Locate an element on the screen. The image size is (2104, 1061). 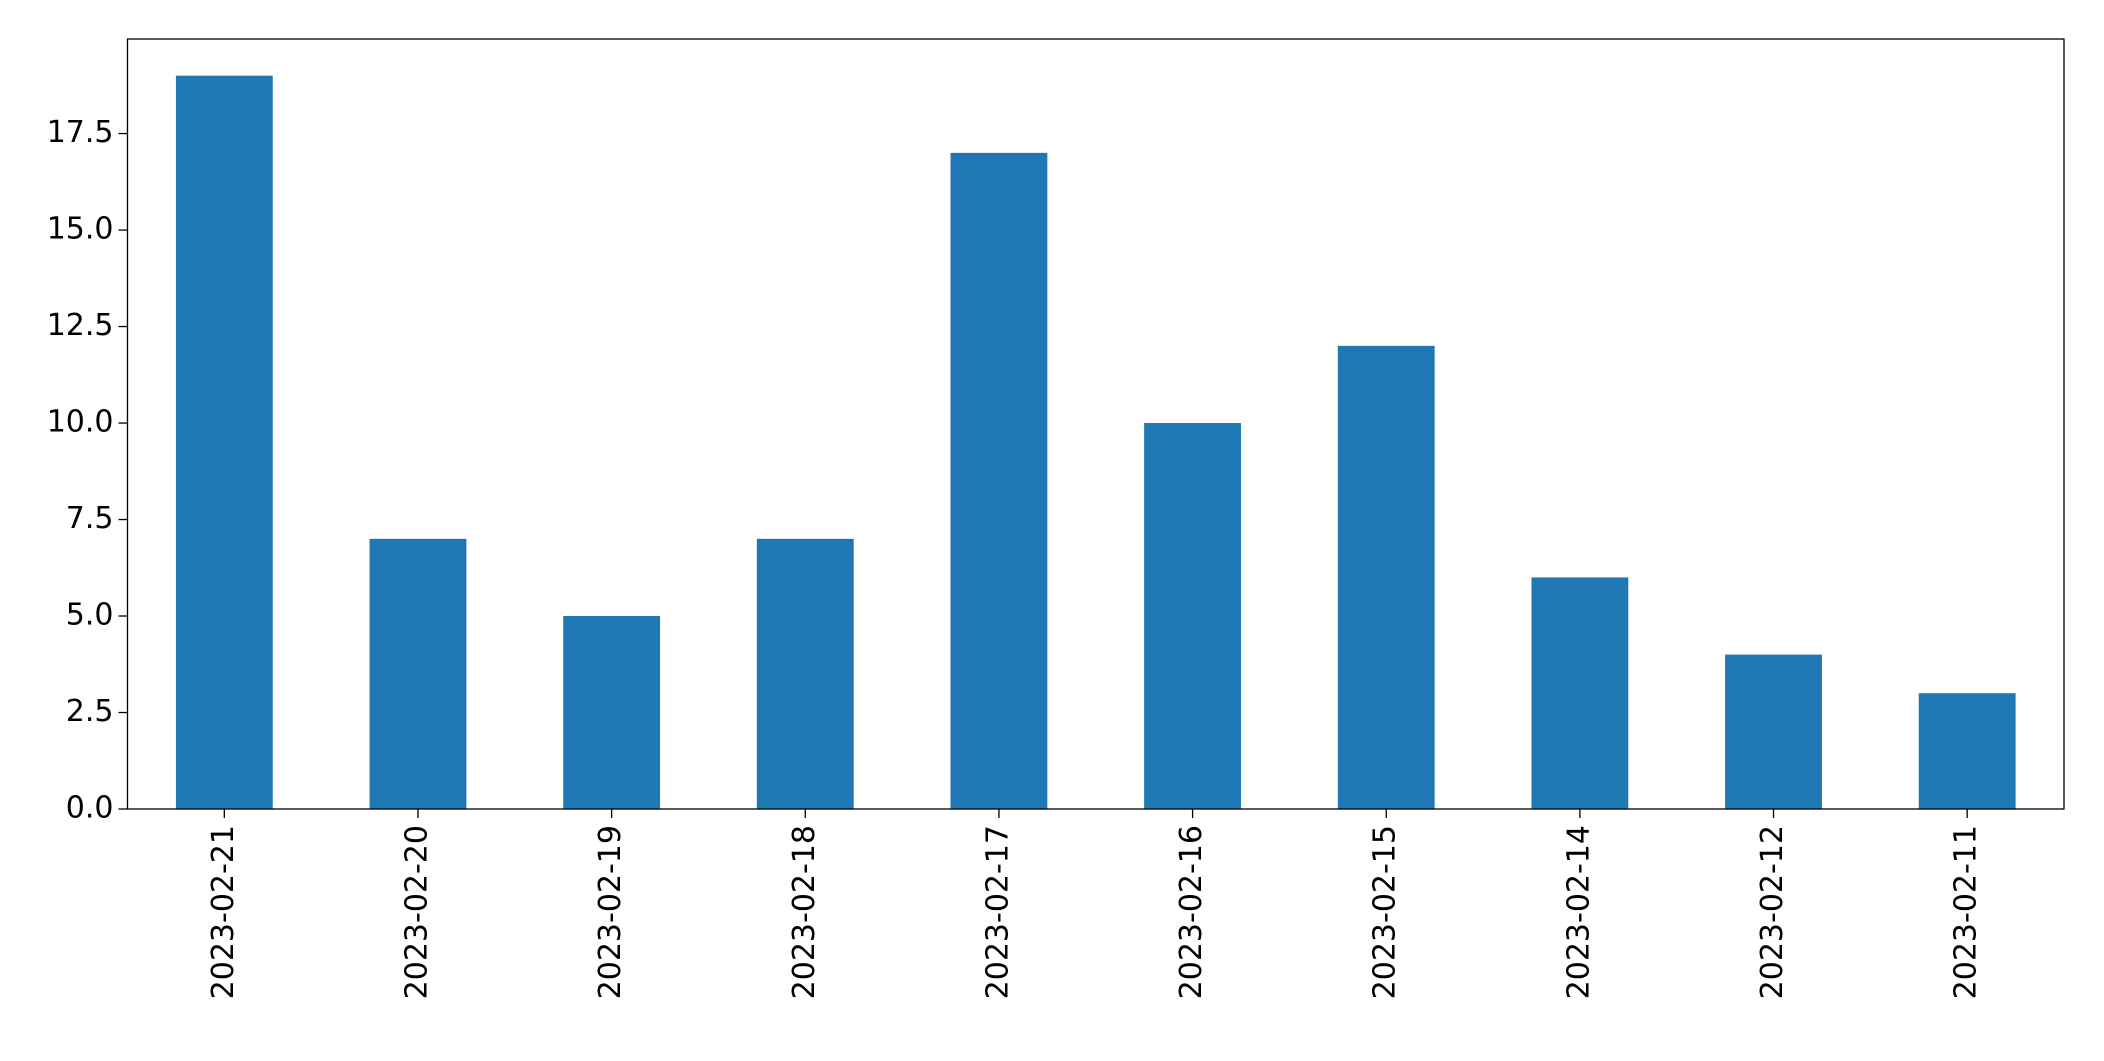
x-tick-label: 2023-02-11 is located at coordinates (1966, 912).